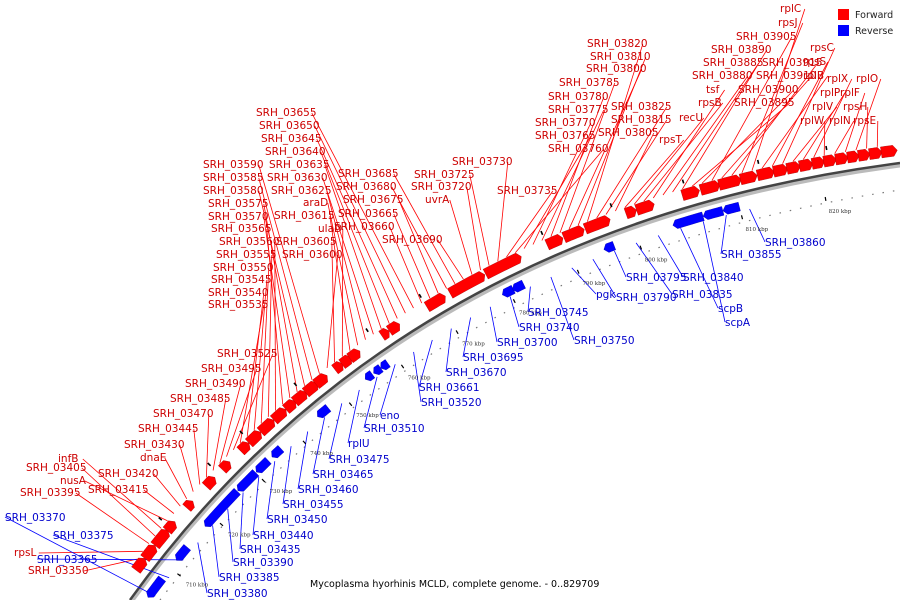  Describe the element at coordinates (25, 553) in the screenshot. I see `gene-label-rpsl: rpsL` at that location.